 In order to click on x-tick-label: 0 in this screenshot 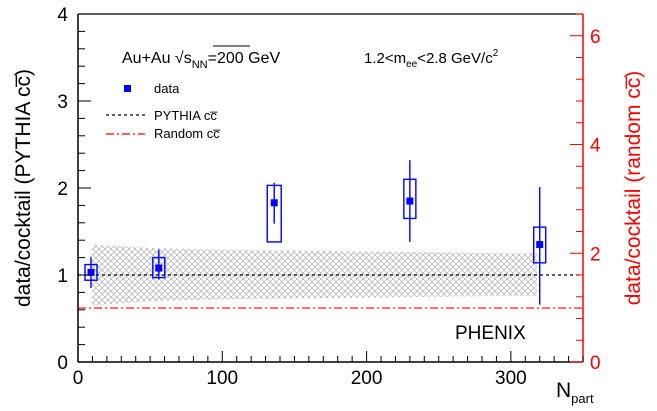, I will do `click(78, 378)`.